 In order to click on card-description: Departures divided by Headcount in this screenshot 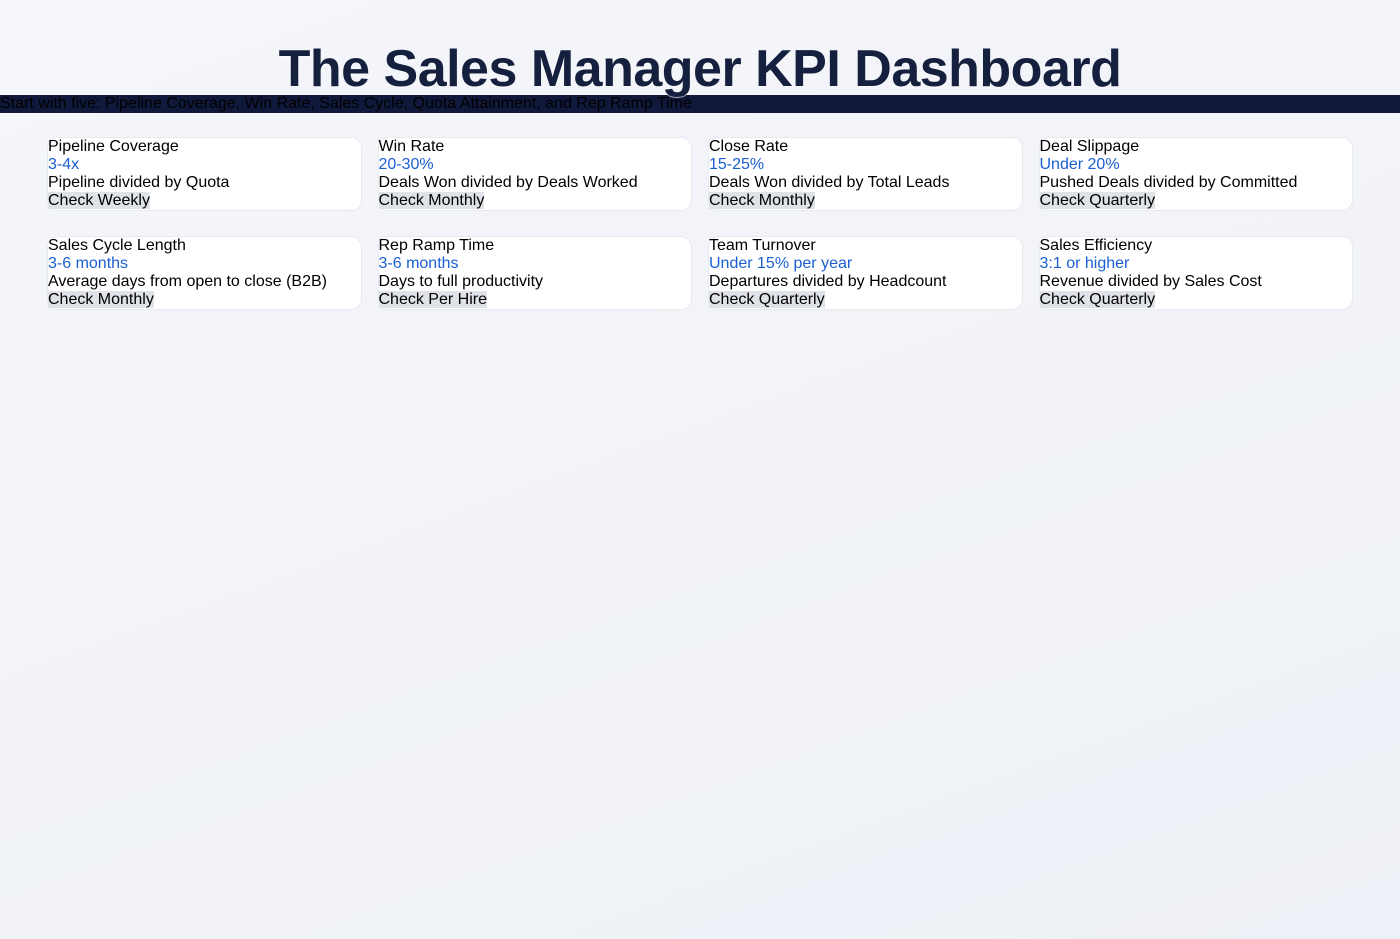, I will do `click(828, 281)`.